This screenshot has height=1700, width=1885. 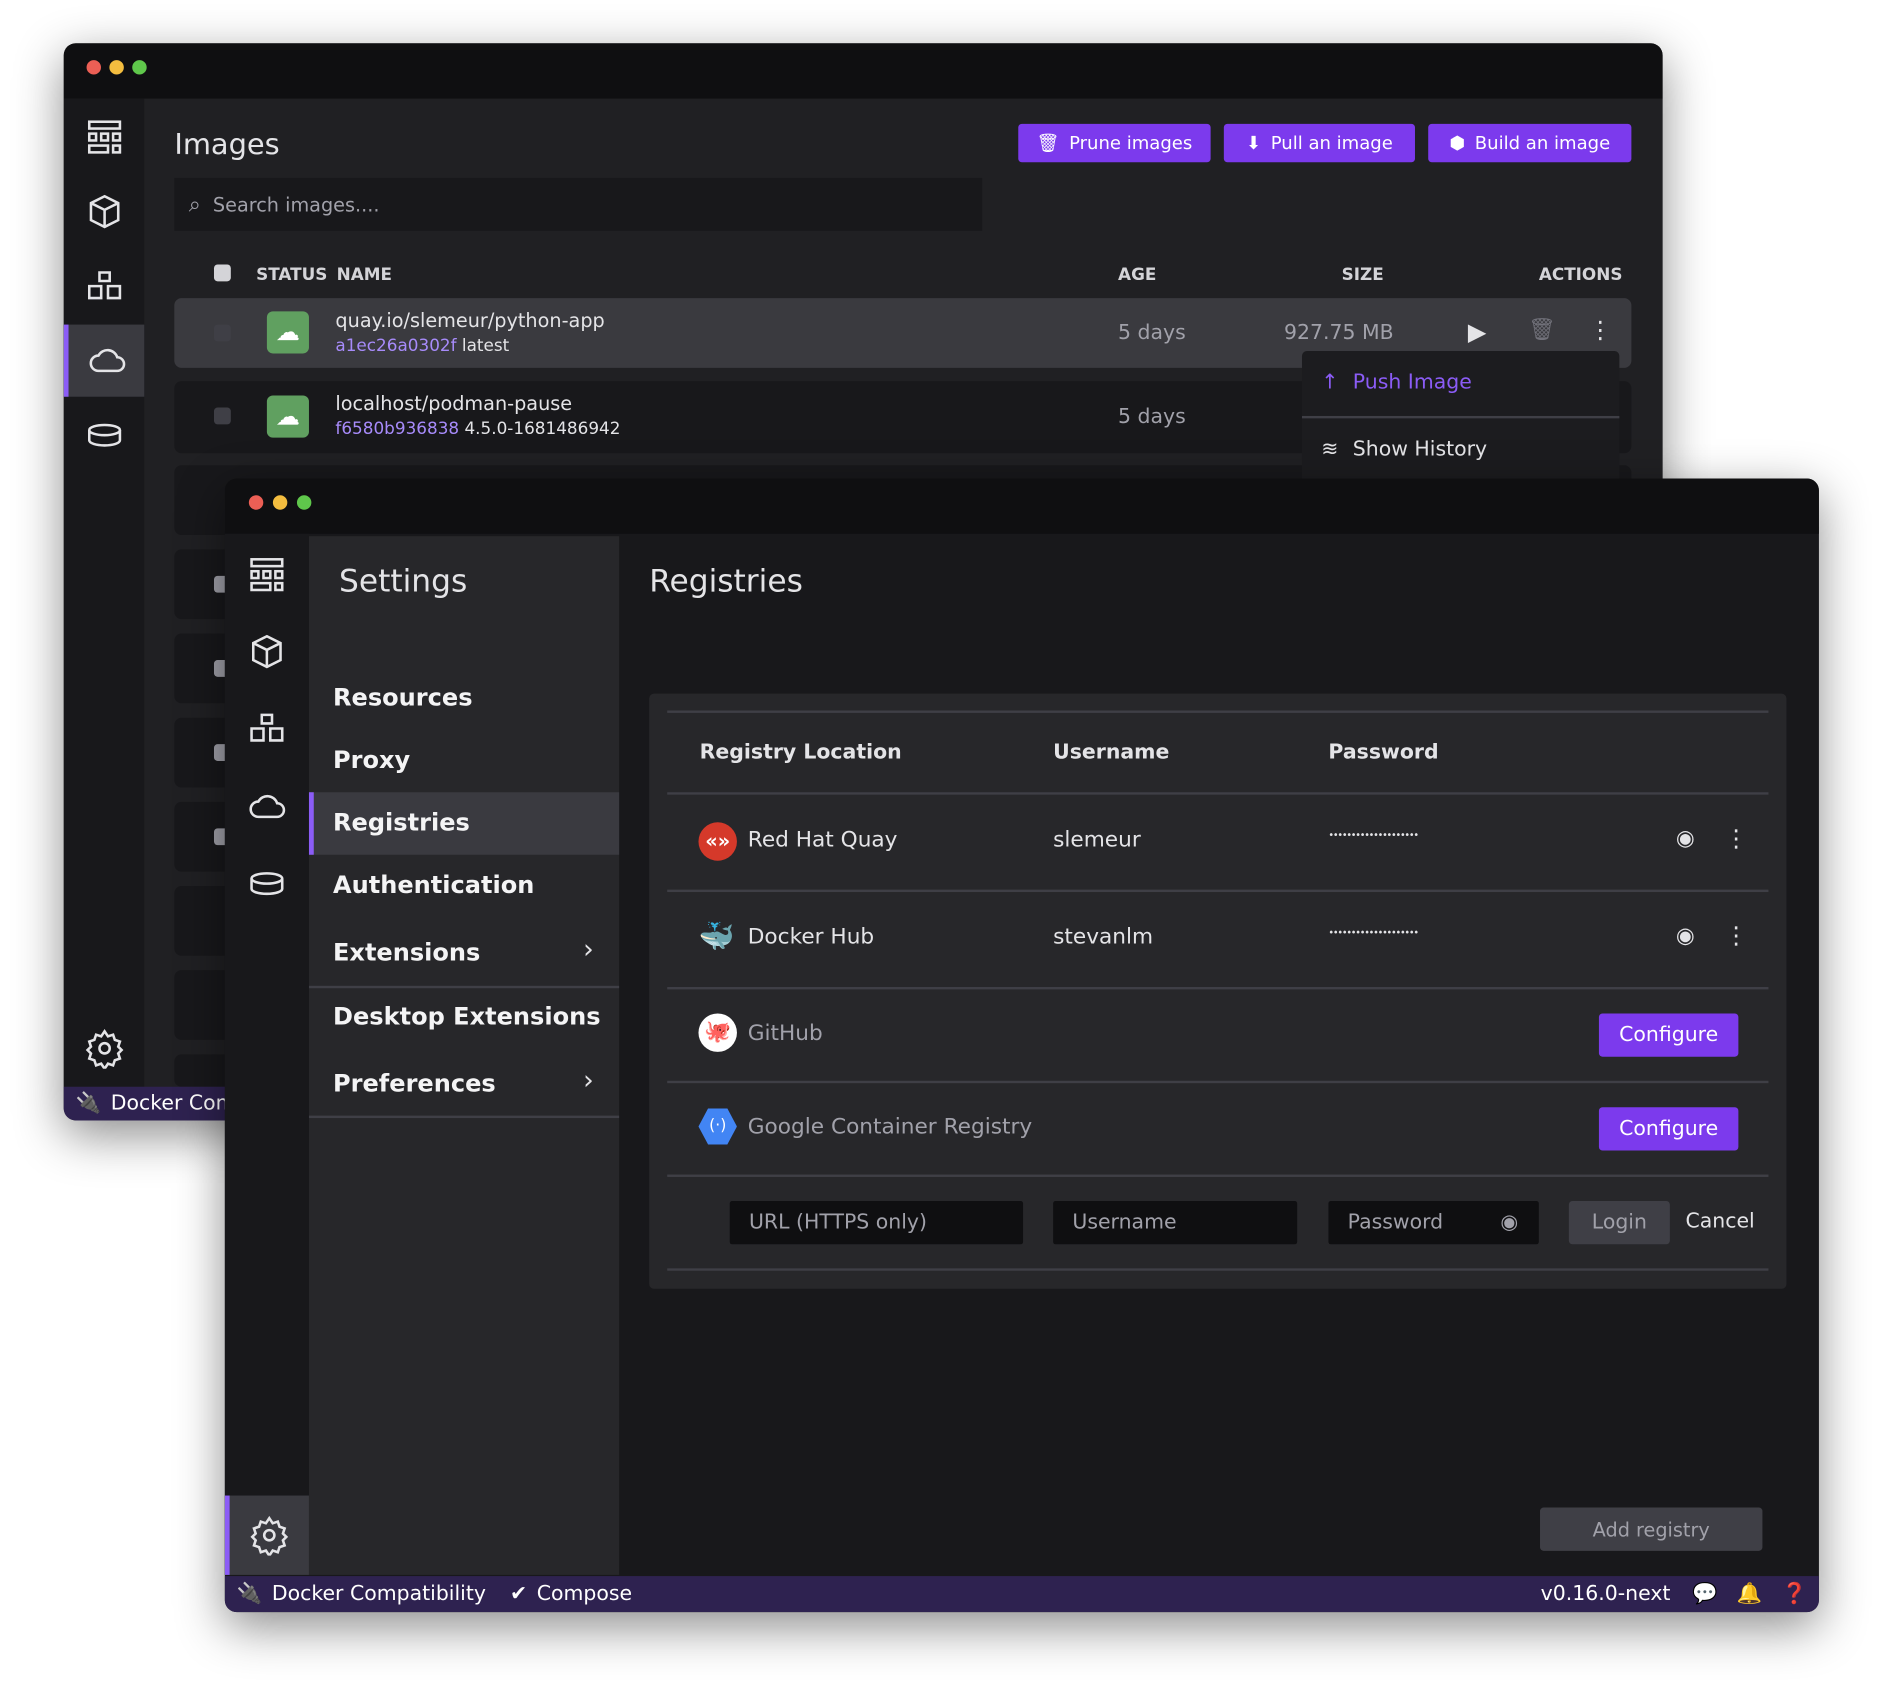 I want to click on build-image-button: ⬢ Build an image, so click(x=1530, y=143).